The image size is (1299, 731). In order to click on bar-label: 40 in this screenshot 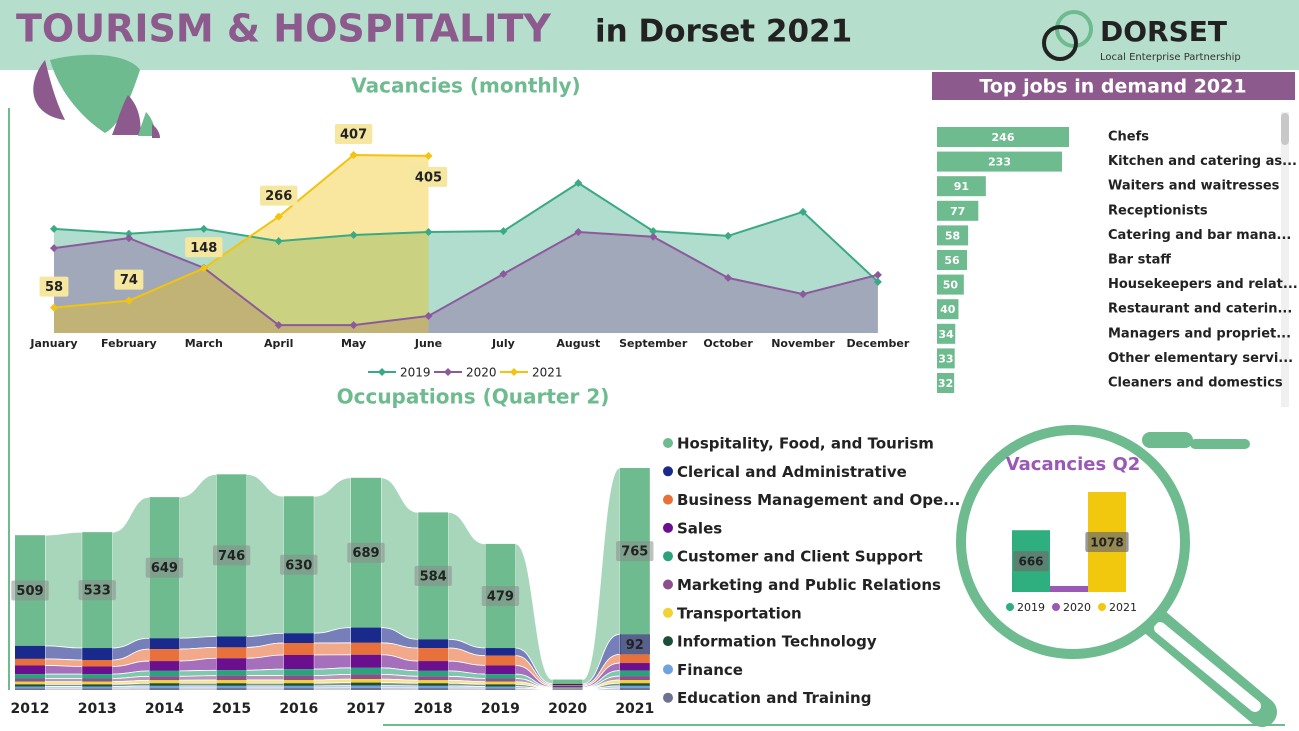, I will do `click(948, 309)`.